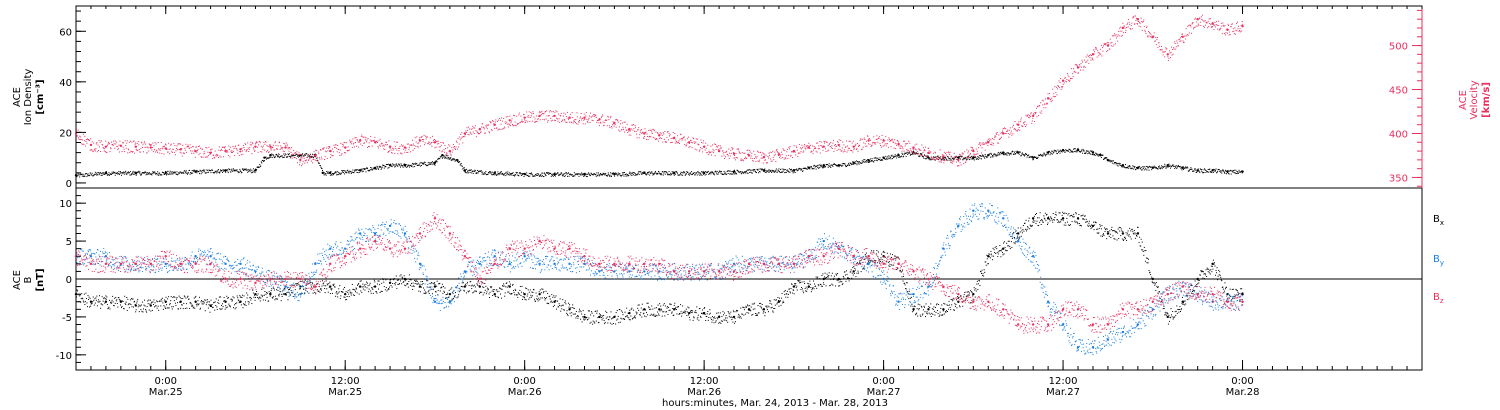 This screenshot has width=1500, height=410. I want to click on bx-point, so click(225, 301).